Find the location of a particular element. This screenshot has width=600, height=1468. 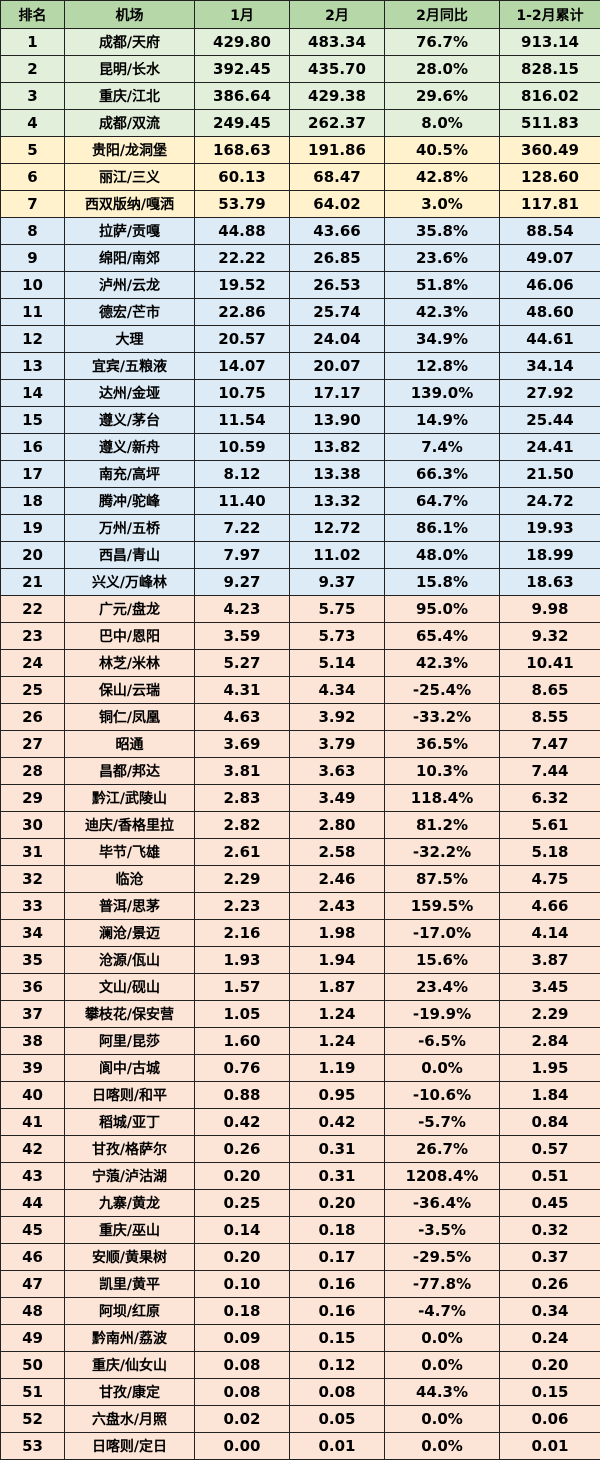

rank-cell: 22 is located at coordinates (32, 609).